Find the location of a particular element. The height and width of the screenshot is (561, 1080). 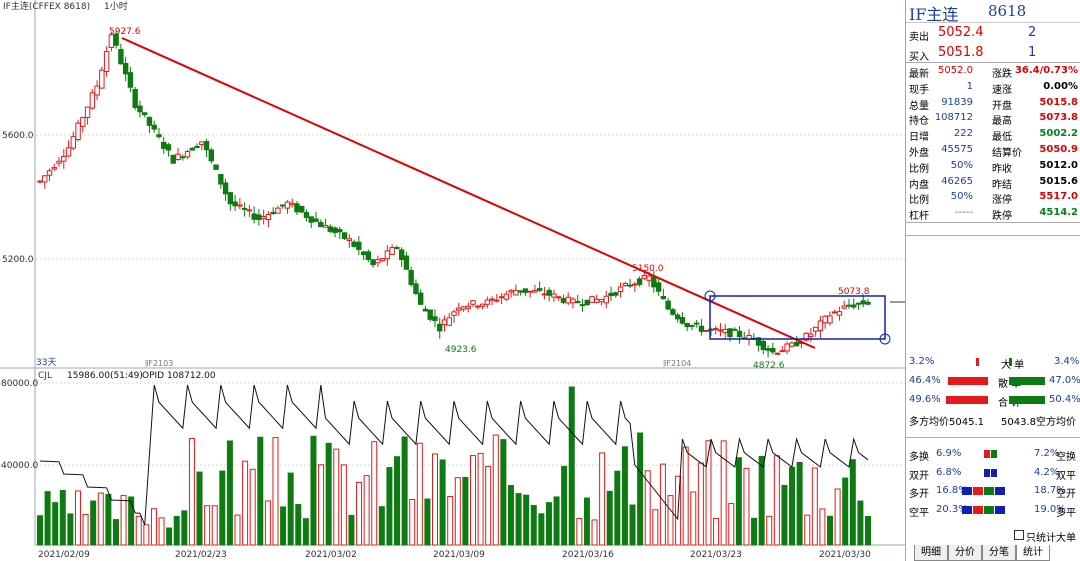

ask-row: 卖出 5052.4 2 is located at coordinates (993, 34).